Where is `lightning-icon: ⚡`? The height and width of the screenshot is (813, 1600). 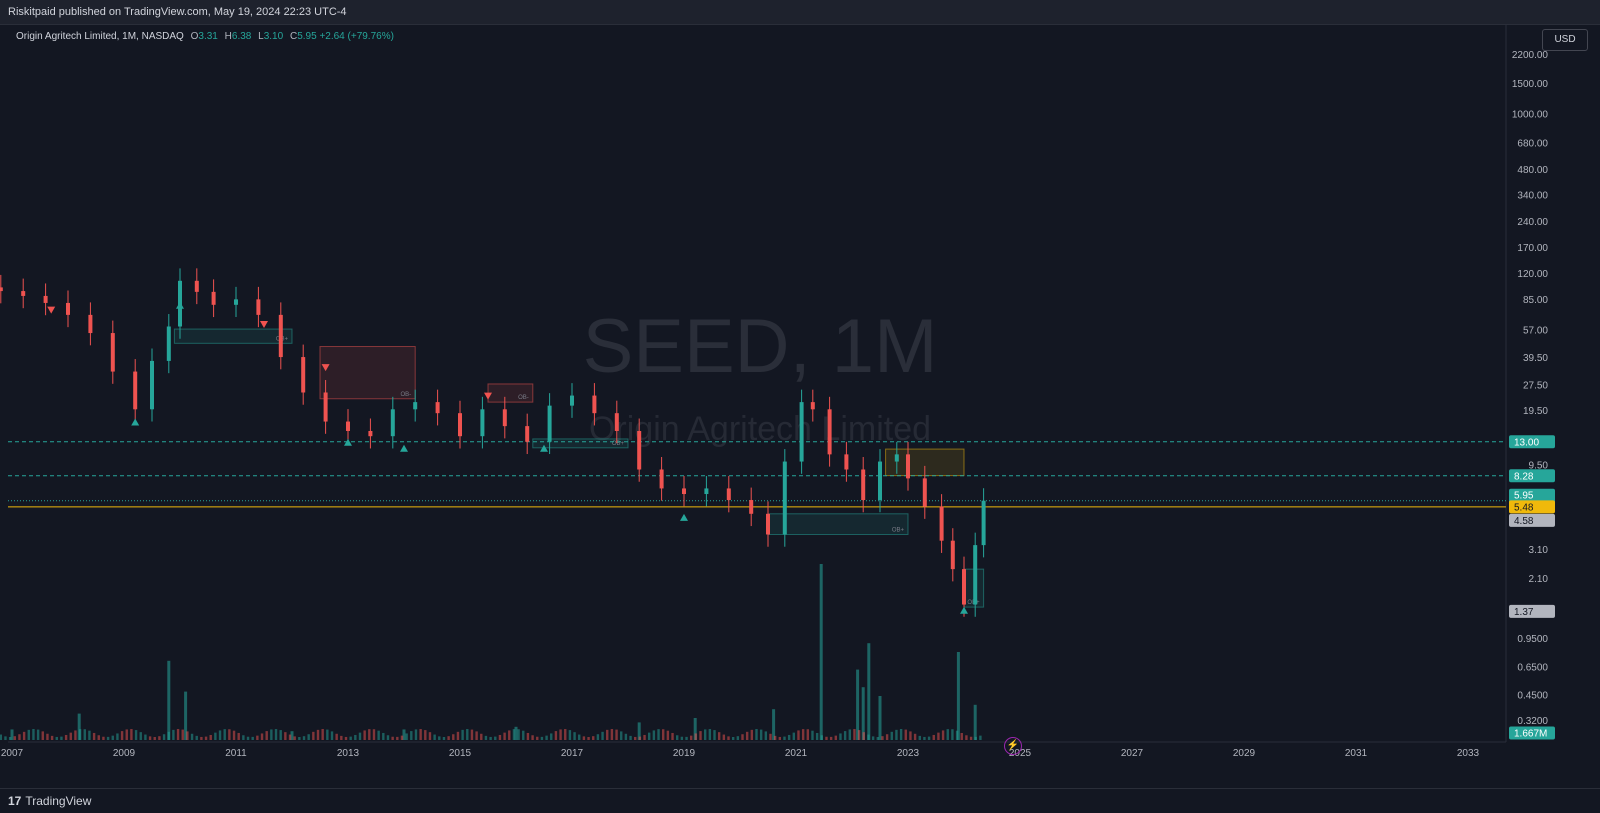
lightning-icon: ⚡ is located at coordinates (1013, 746).